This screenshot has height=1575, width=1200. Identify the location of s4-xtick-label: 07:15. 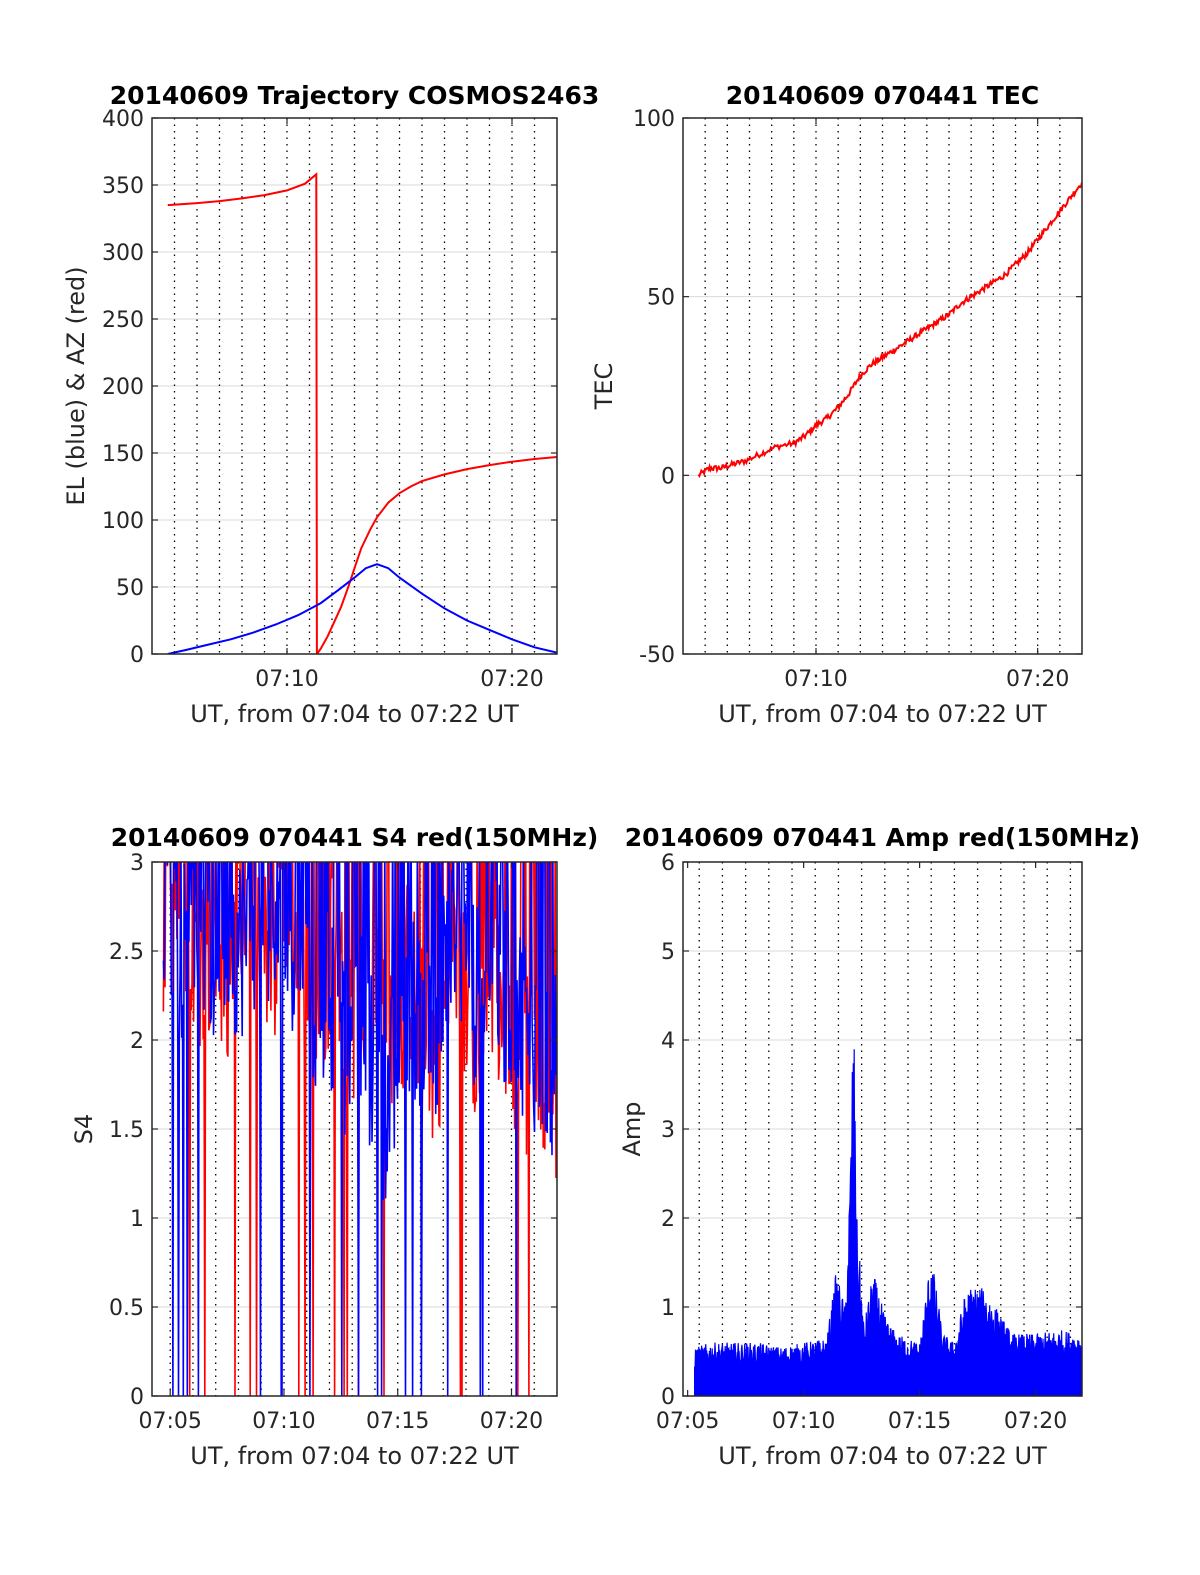
(397, 1421).